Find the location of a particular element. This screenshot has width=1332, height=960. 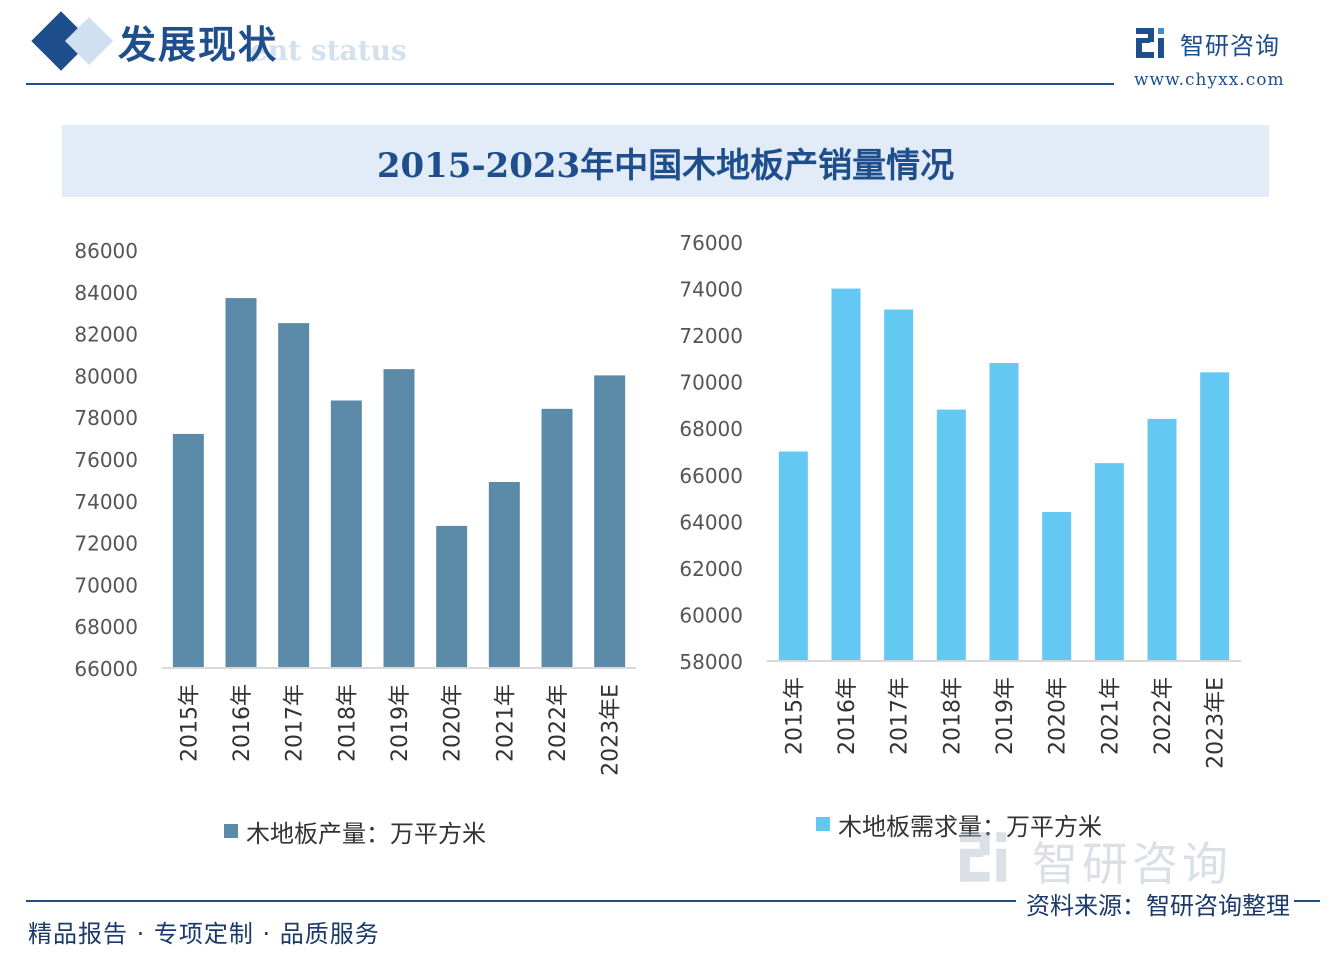

footer-source: 资料来源：智研咨询整理 is located at coordinates (1158, 903).